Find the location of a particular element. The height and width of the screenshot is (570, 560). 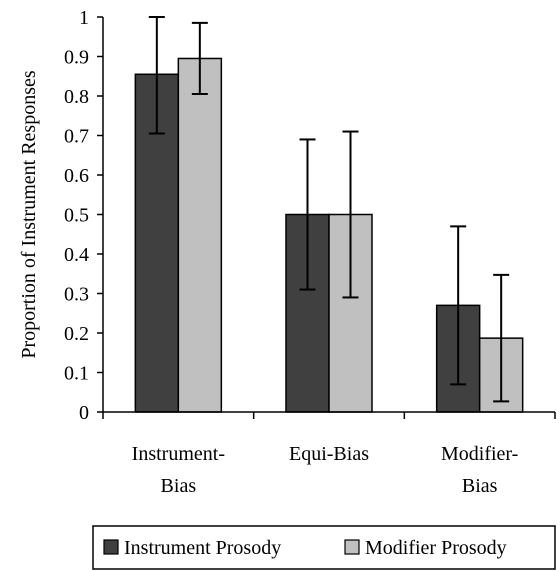

legend-swatch-instrument-prosody is located at coordinates (111, 547).